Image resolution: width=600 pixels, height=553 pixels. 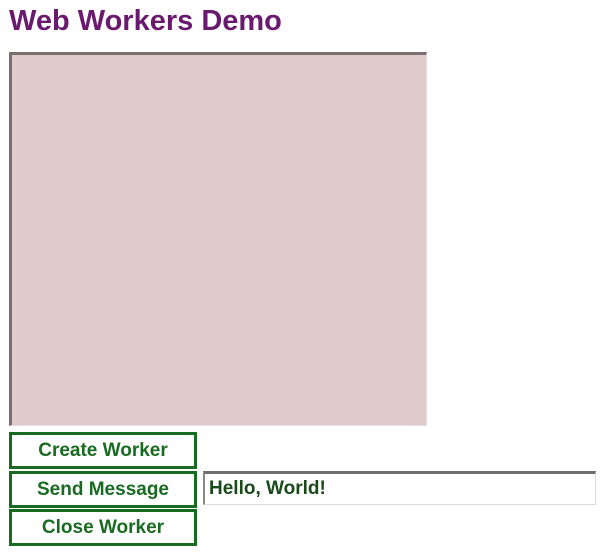 What do you see at coordinates (145, 21) in the screenshot?
I see `page-title: Web Workers Demo` at bounding box center [145, 21].